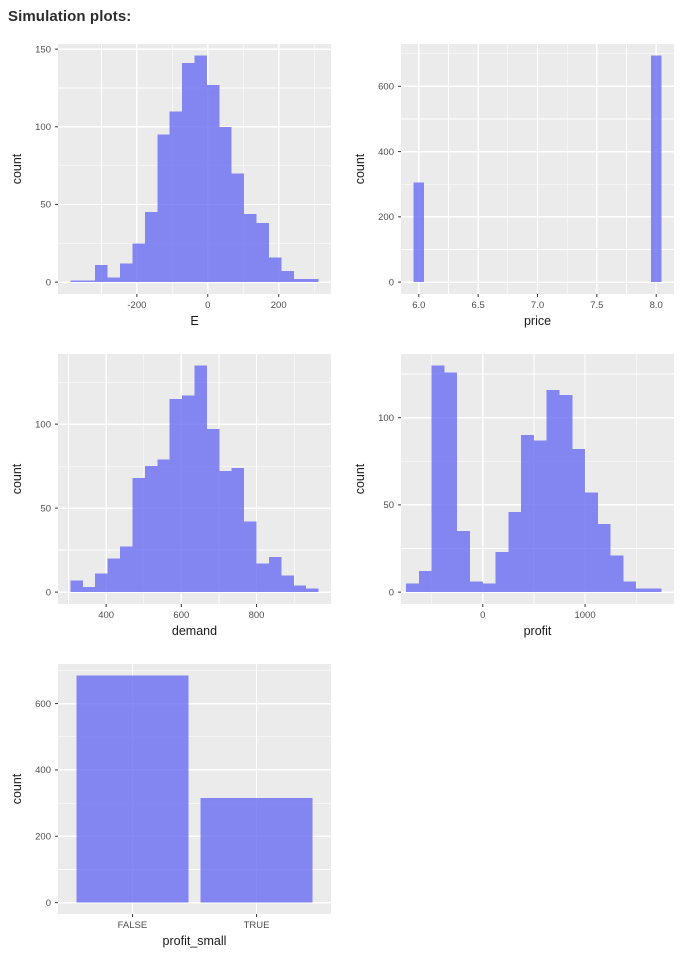  Describe the element at coordinates (194, 321) in the screenshot. I see `x-axis-title: E` at that location.